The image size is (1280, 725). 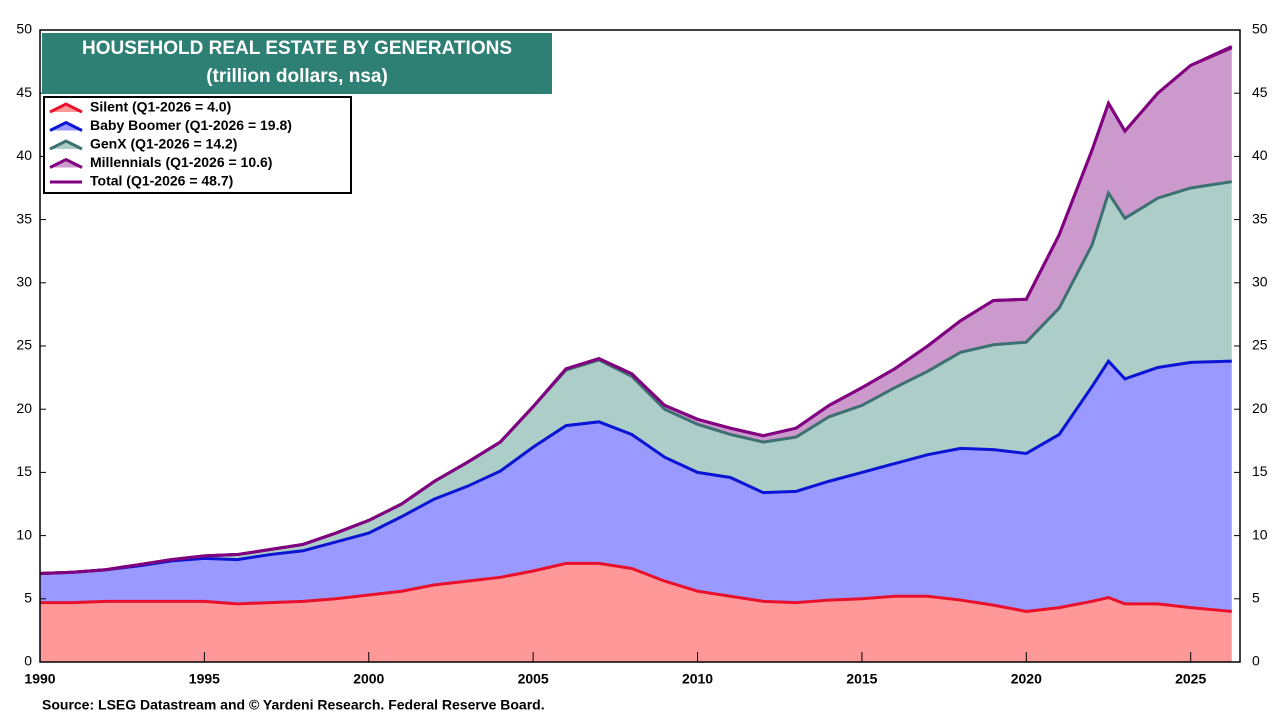 I want to click on x-tick-label: 2010, so click(x=697, y=679).